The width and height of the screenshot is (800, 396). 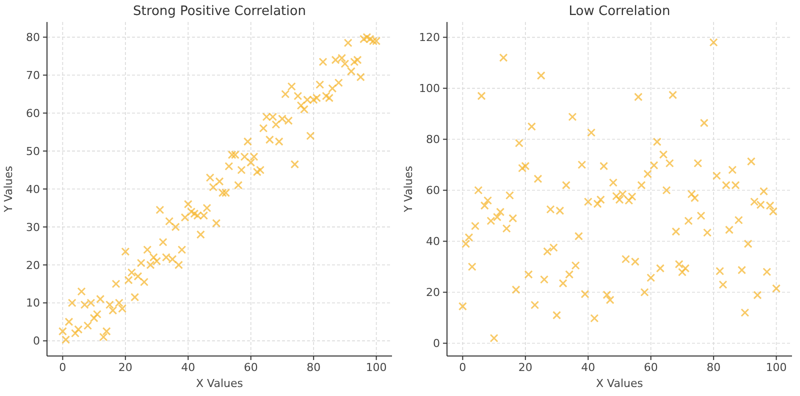 What do you see at coordinates (429, 89) in the screenshot?
I see `y-tick-label: 100` at bounding box center [429, 89].